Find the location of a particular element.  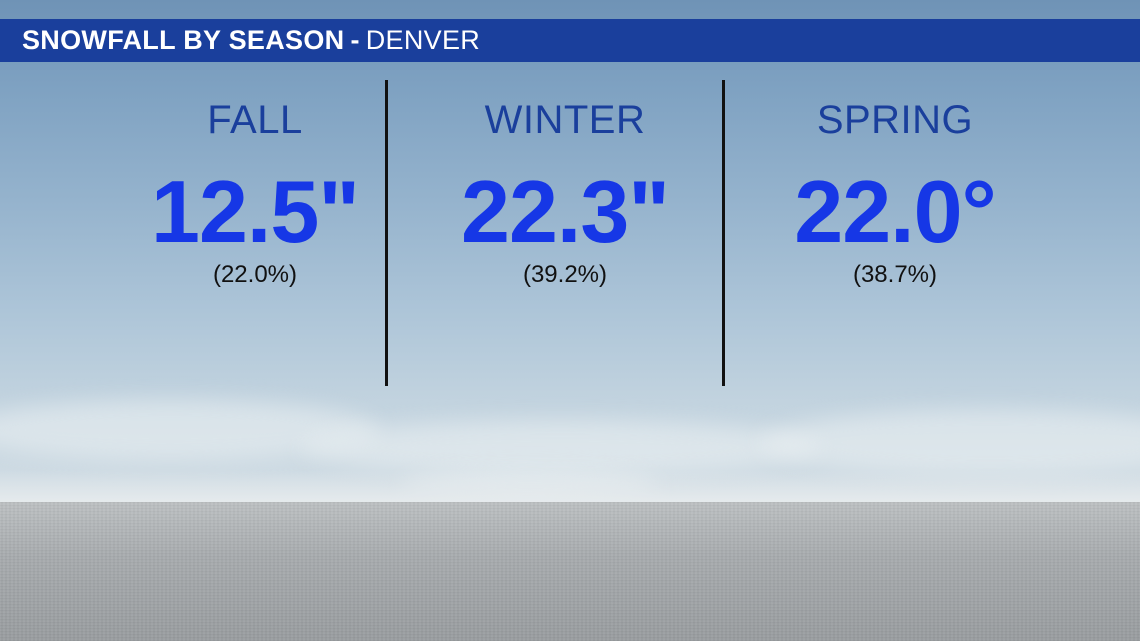

season-label: WINTER is located at coordinates (565, 120).